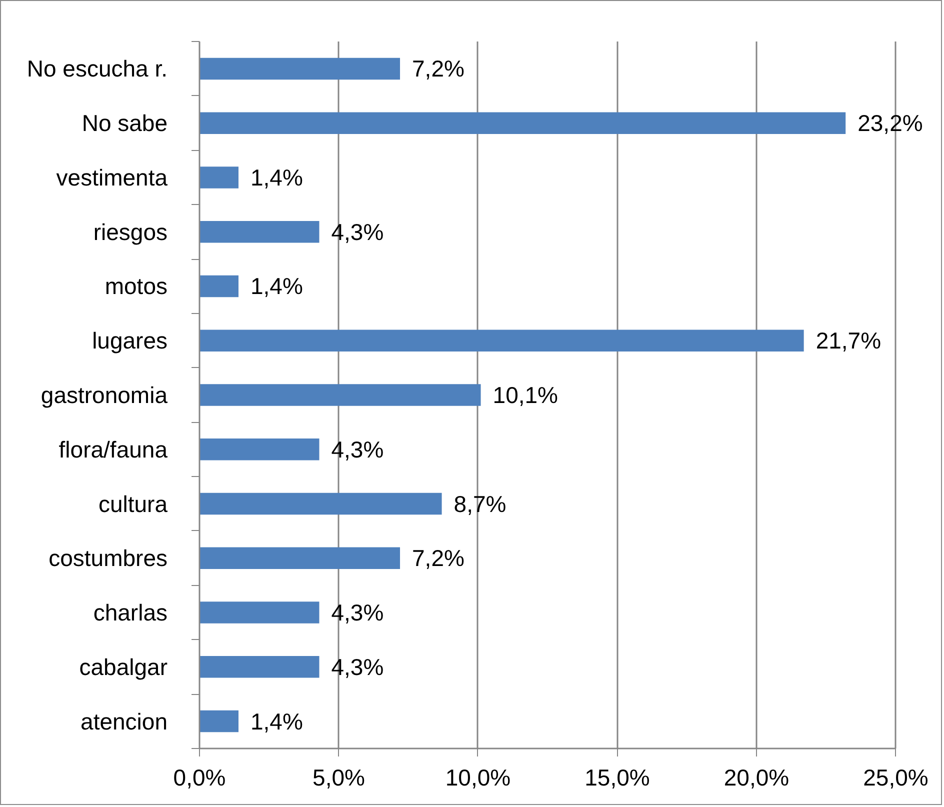  Describe the element at coordinates (525, 395) in the screenshot. I see `data-label: 10,1%` at that location.